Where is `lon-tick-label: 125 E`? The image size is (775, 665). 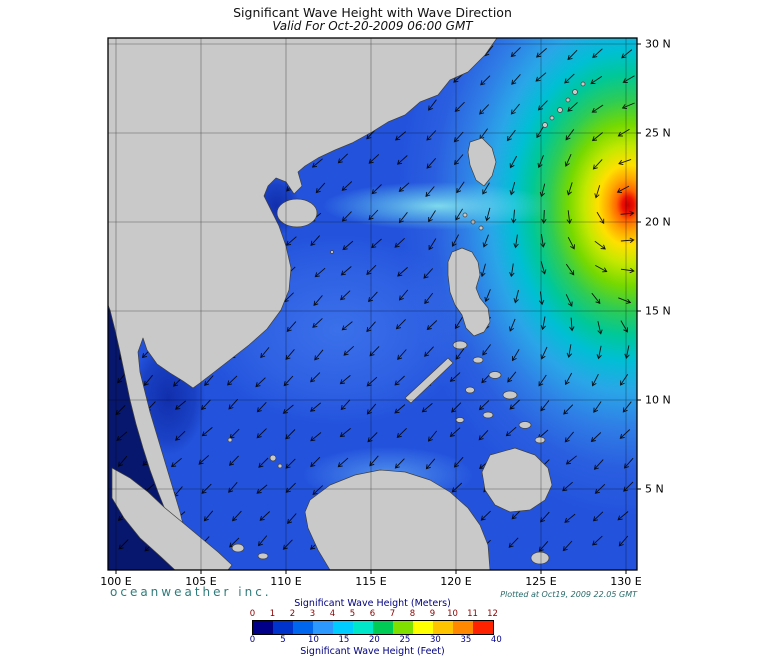
lon-tick-label: 125 E is located at coordinates (541, 581).